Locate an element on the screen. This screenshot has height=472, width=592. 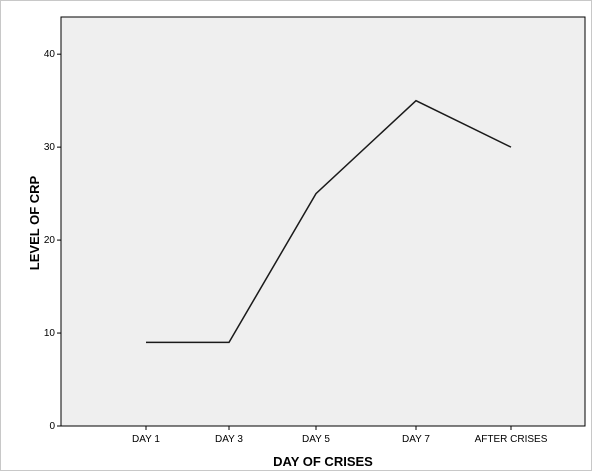
x-axis: DAY 1 DAY 3 DAY 5 DAY 7 AFTER CRISES is located at coordinates (340, 435).